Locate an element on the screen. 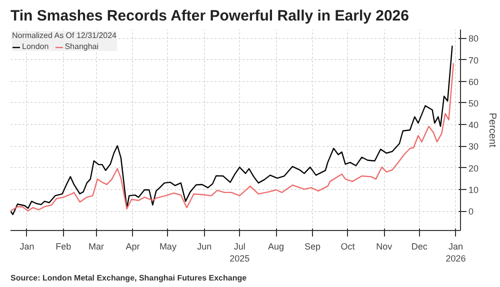  legend-label: London is located at coordinates (35, 46).